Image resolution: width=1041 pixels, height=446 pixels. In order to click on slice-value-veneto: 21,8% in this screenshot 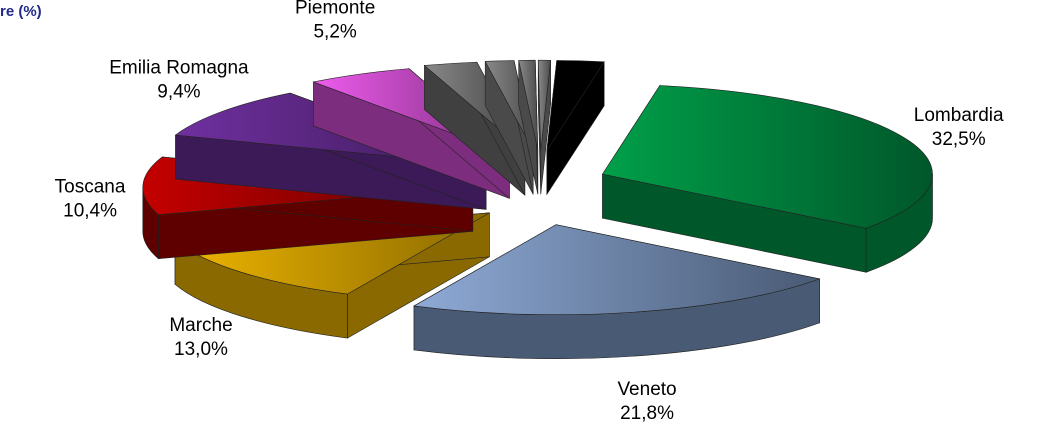, I will do `click(647, 413)`.